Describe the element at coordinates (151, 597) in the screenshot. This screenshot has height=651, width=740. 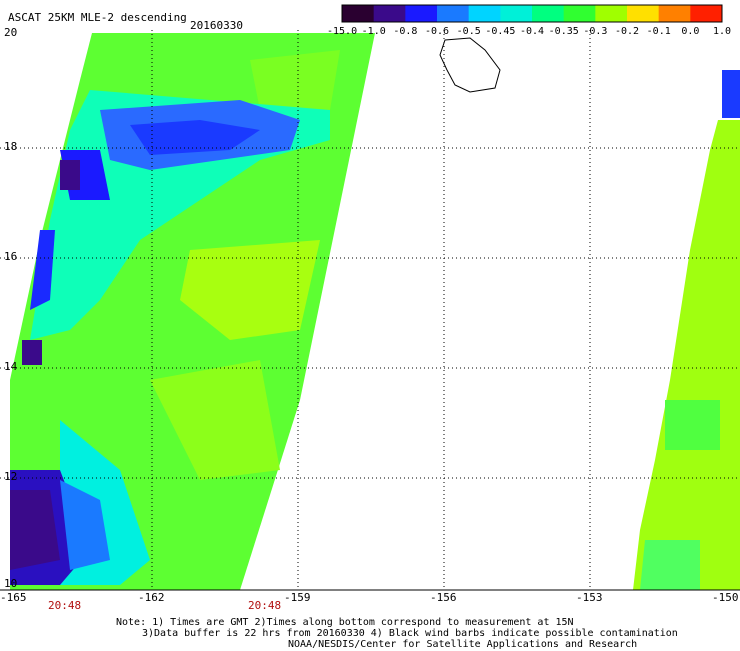
I see `lon-label: -162` at that location.